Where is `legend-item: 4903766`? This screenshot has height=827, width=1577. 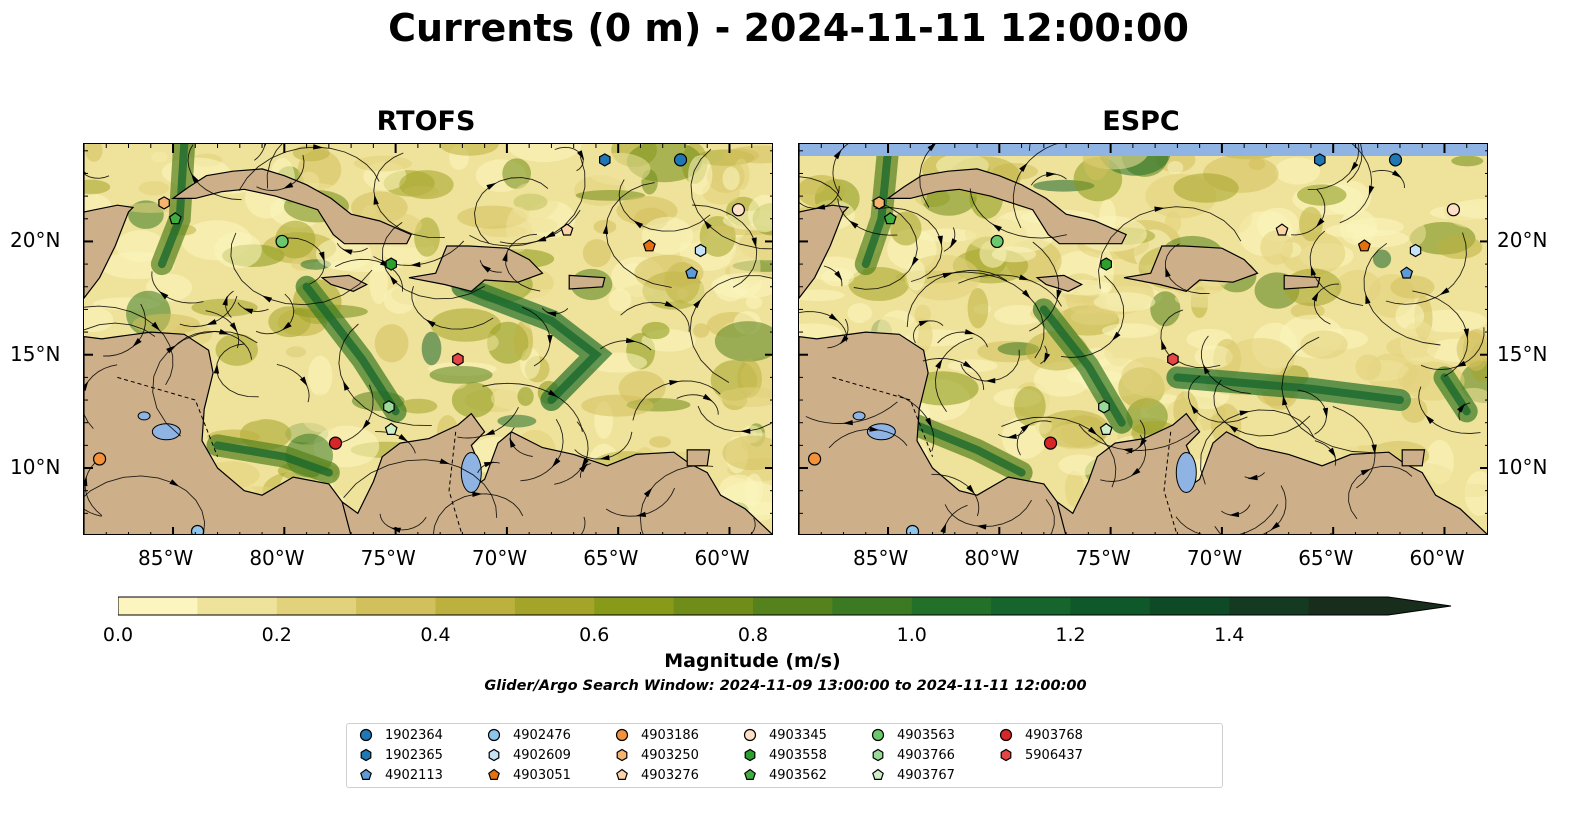
legend-item: 4903766 is located at coordinates (913, 755).